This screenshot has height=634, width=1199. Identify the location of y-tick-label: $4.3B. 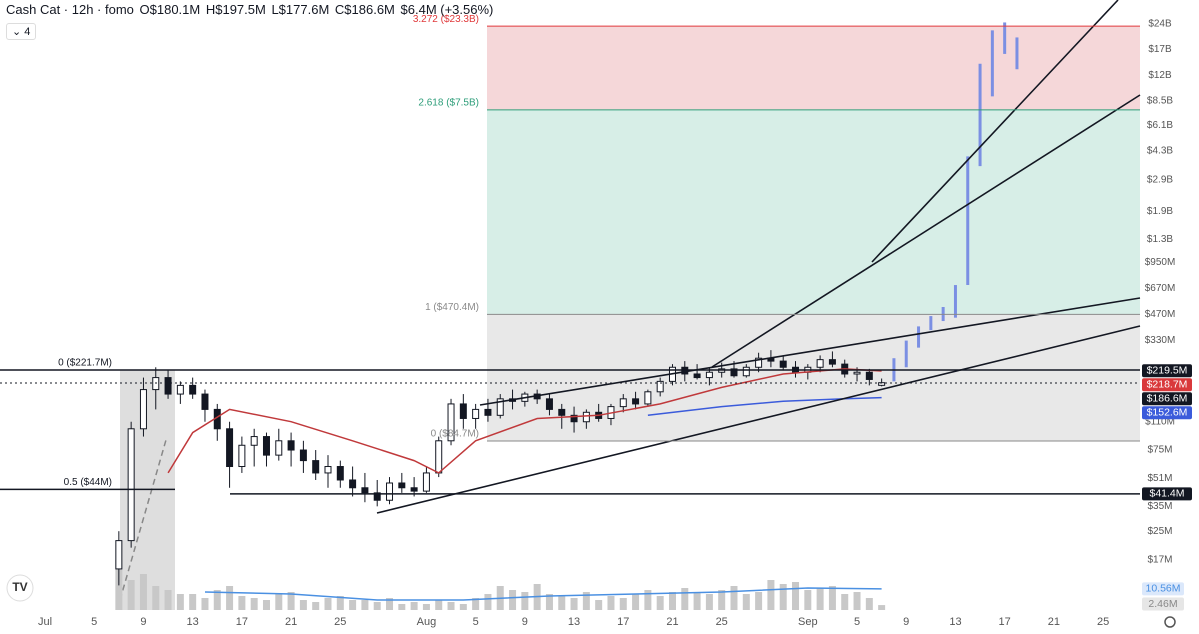
(1160, 151).